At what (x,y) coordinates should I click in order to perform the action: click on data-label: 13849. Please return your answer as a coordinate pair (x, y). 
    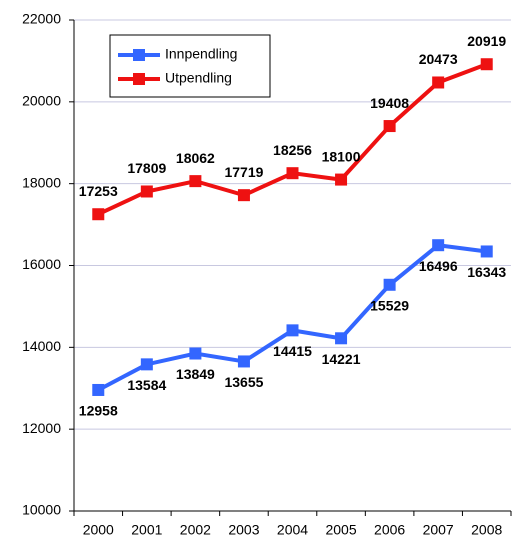
    Looking at the image, I should click on (195, 374).